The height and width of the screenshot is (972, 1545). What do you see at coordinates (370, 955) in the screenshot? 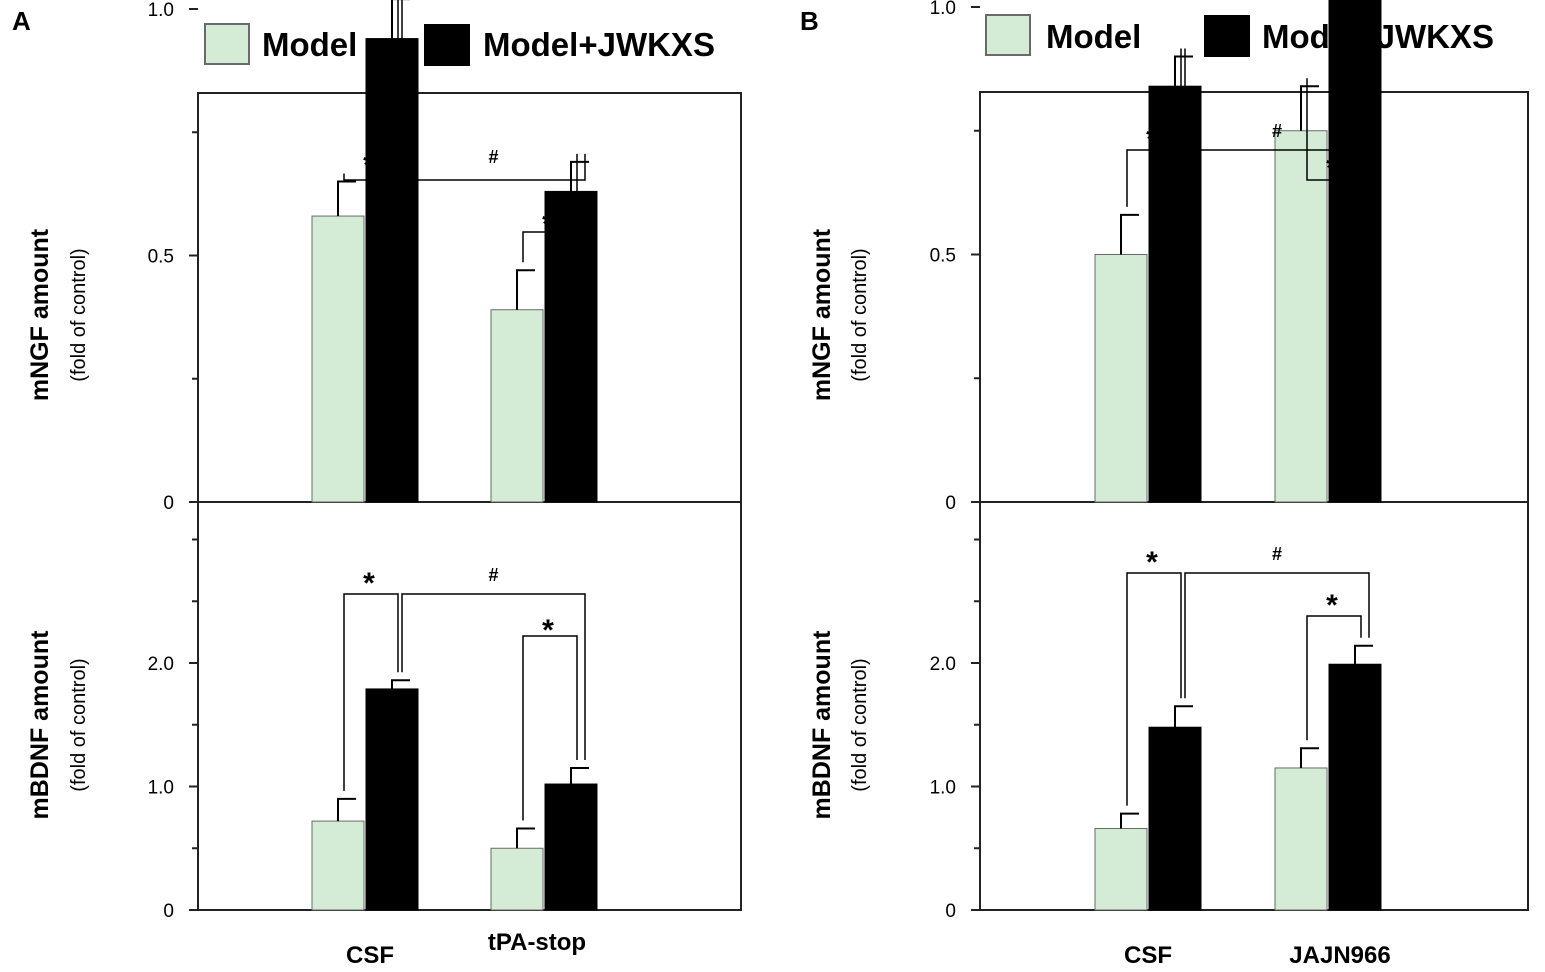
I see `category-label-a-csf: CSF` at bounding box center [370, 955].